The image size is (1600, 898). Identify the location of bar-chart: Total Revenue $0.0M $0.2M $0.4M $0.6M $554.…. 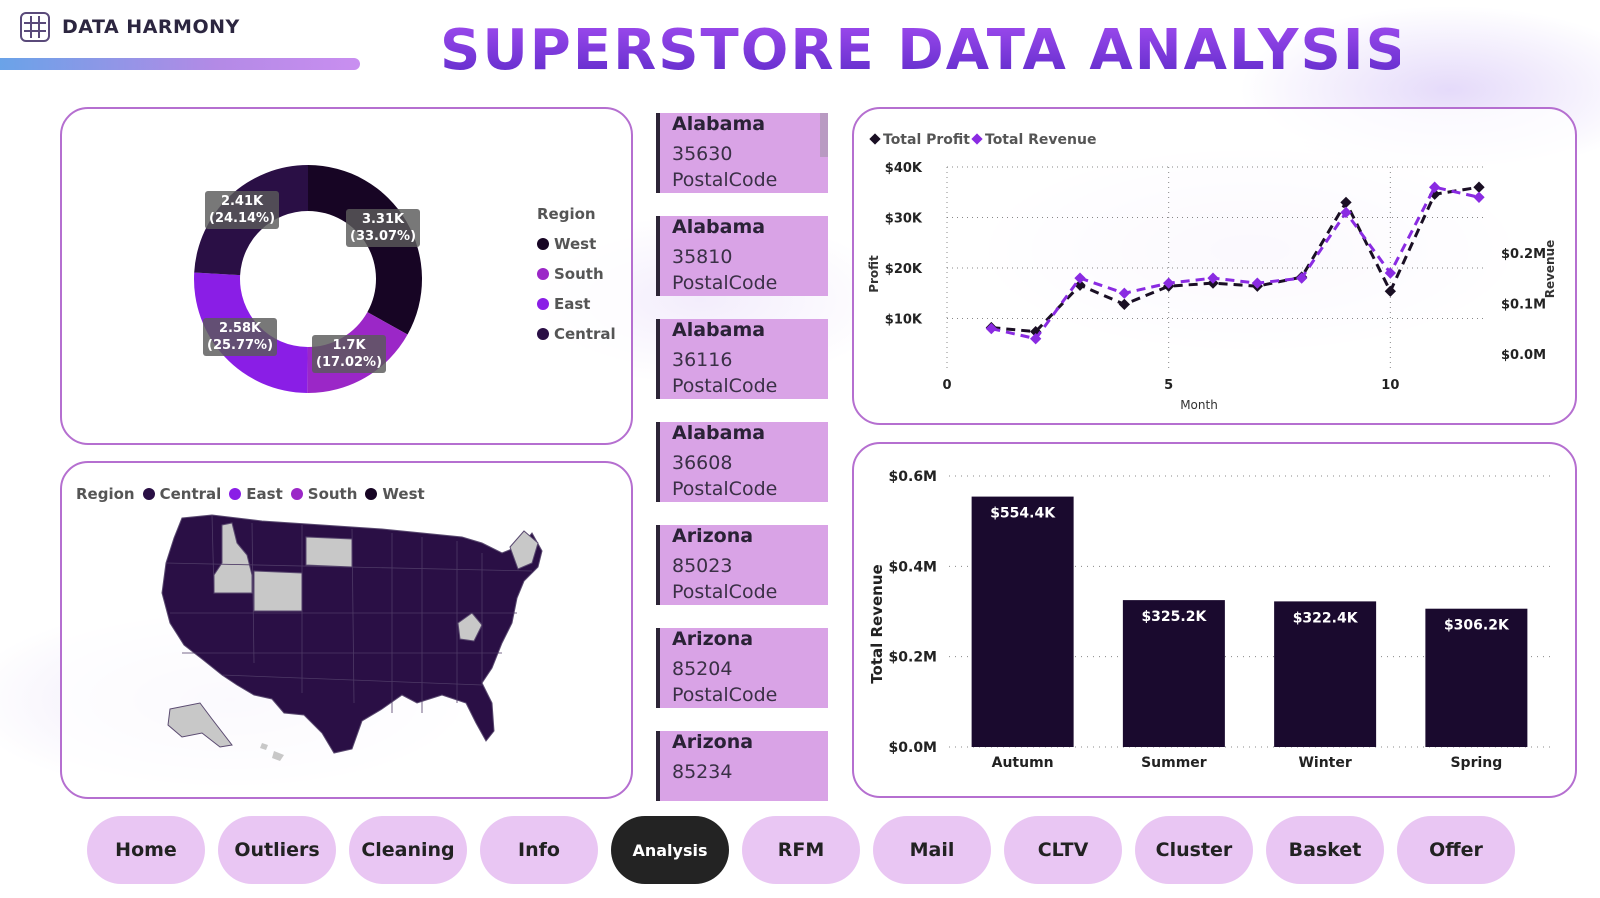
(1211, 620).